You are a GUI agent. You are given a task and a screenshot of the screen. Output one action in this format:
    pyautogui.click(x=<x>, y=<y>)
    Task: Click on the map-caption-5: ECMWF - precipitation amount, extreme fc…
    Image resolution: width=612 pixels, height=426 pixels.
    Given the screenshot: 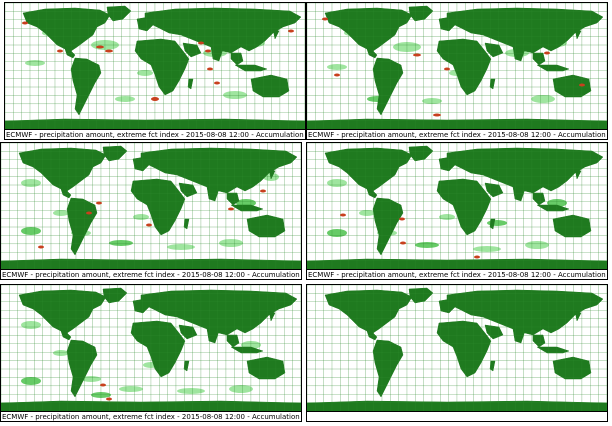 What is the action you would take?
    pyautogui.click(x=151, y=416)
    